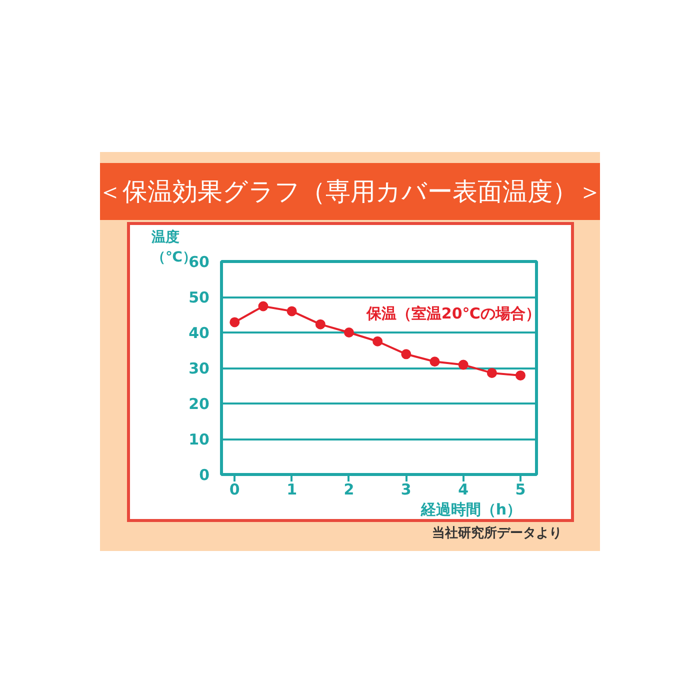  Describe the element at coordinates (199, 297) in the screenshot. I see `y-tick-label: 50` at that location.